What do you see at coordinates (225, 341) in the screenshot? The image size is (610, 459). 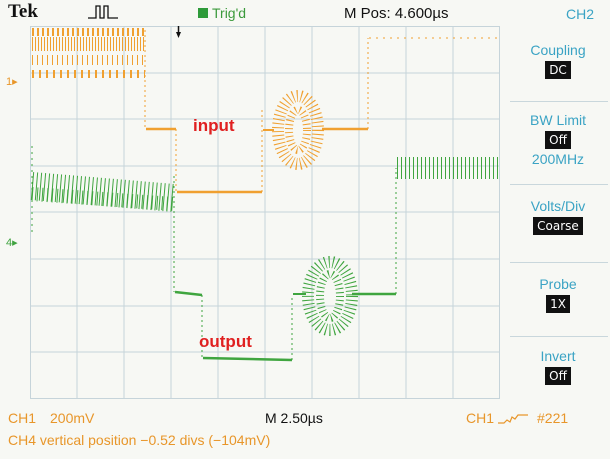 I see `output-annotation: output` at bounding box center [225, 341].